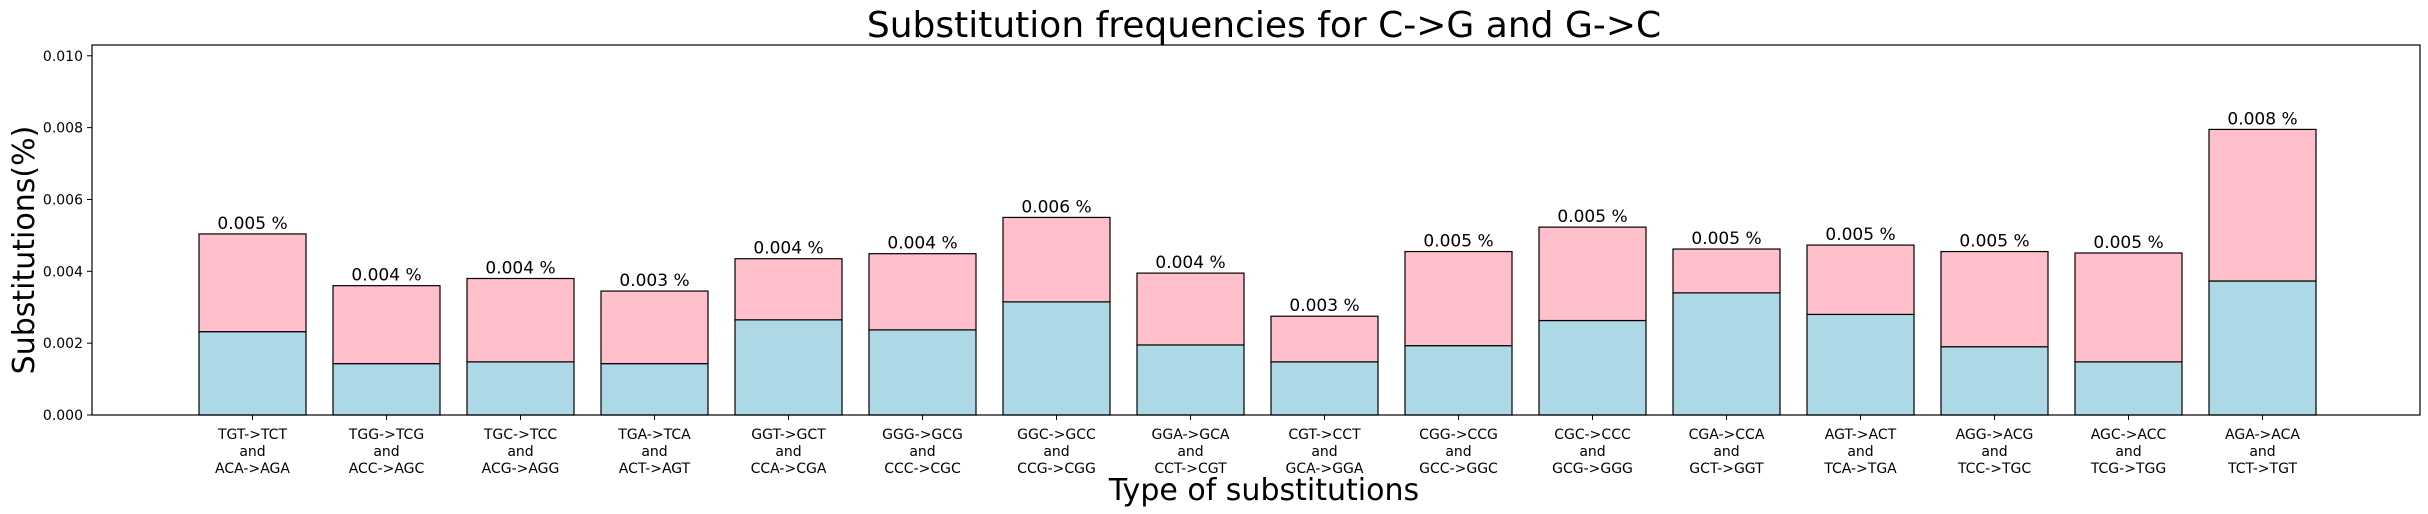 The image size is (2428, 514). What do you see at coordinates (1592, 469) in the screenshot?
I see `x-tick-label: GCG->GGG` at bounding box center [1592, 469].